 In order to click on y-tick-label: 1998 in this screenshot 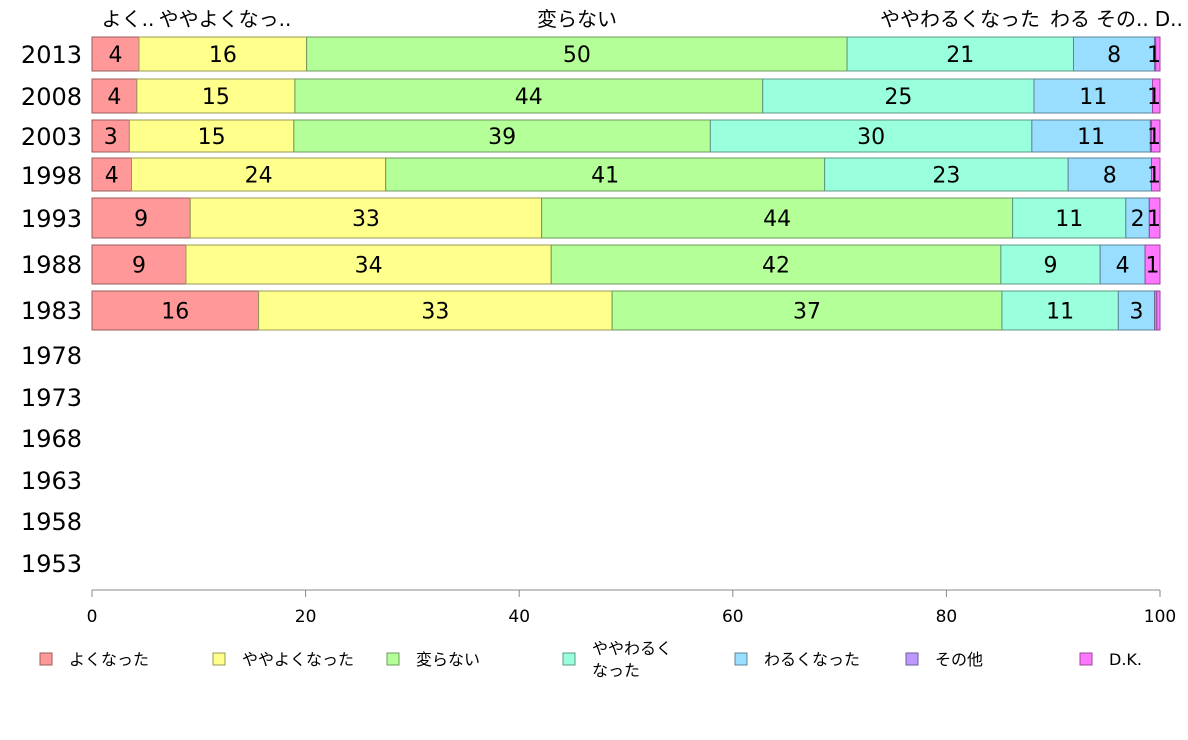, I will do `click(51, 176)`.